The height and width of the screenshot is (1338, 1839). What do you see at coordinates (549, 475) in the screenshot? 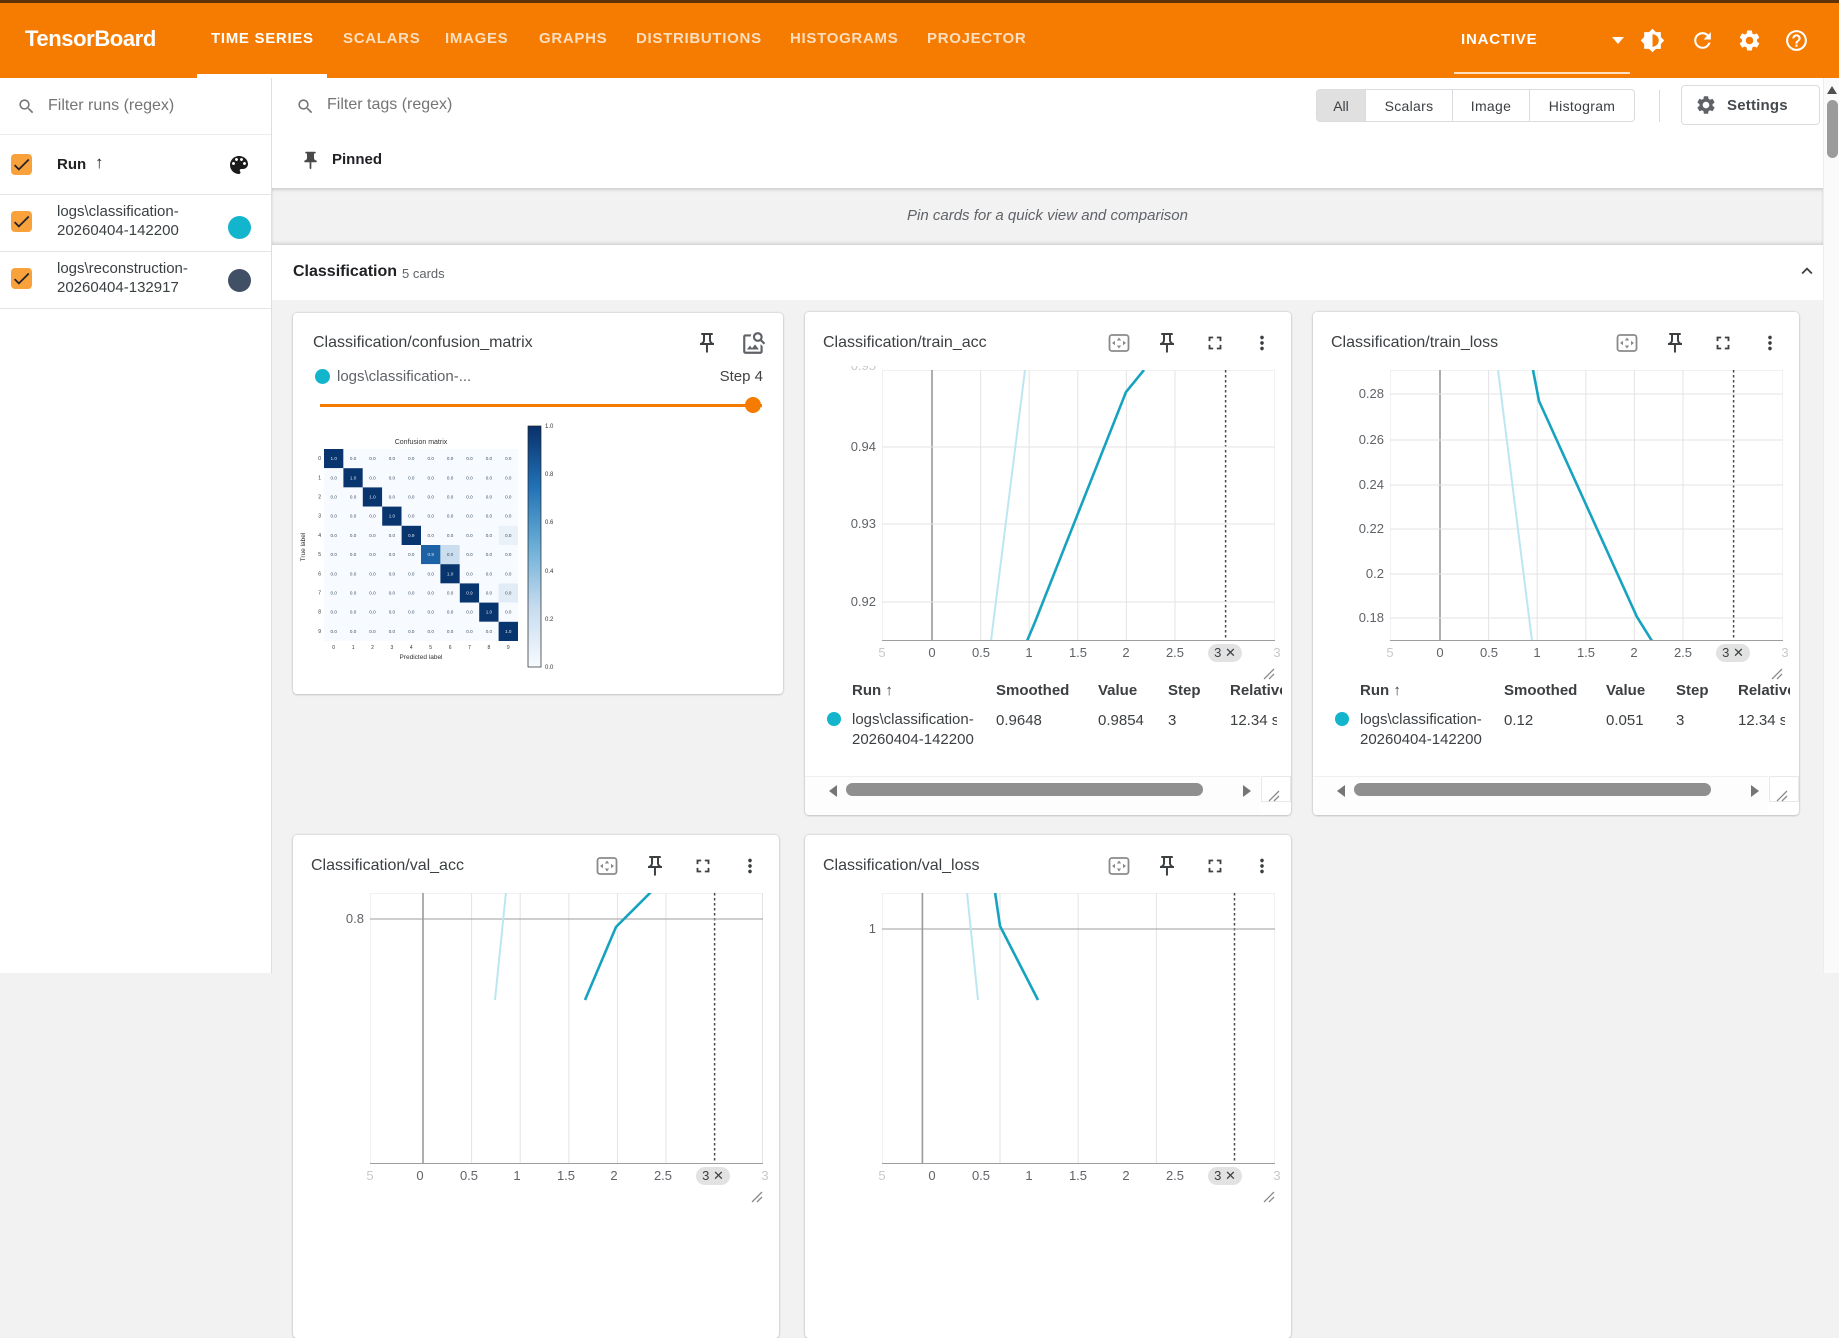
I see `svg-text: 0.8` at bounding box center [549, 475].